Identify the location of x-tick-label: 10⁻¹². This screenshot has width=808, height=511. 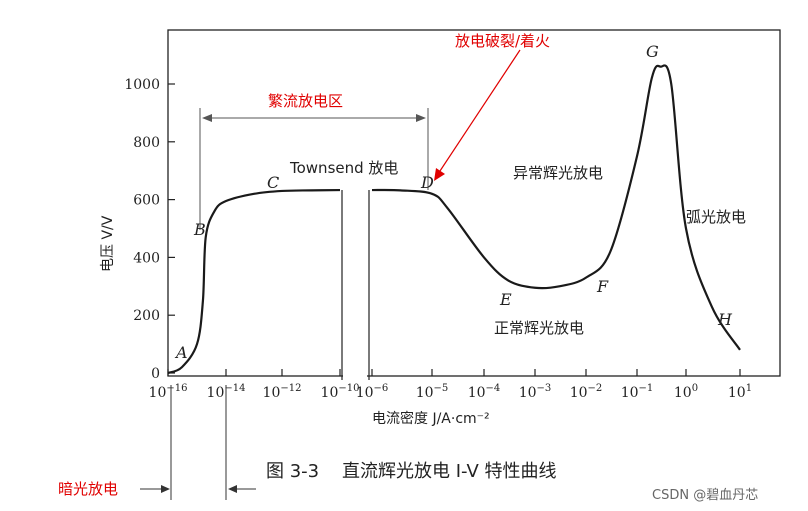
(282, 392).